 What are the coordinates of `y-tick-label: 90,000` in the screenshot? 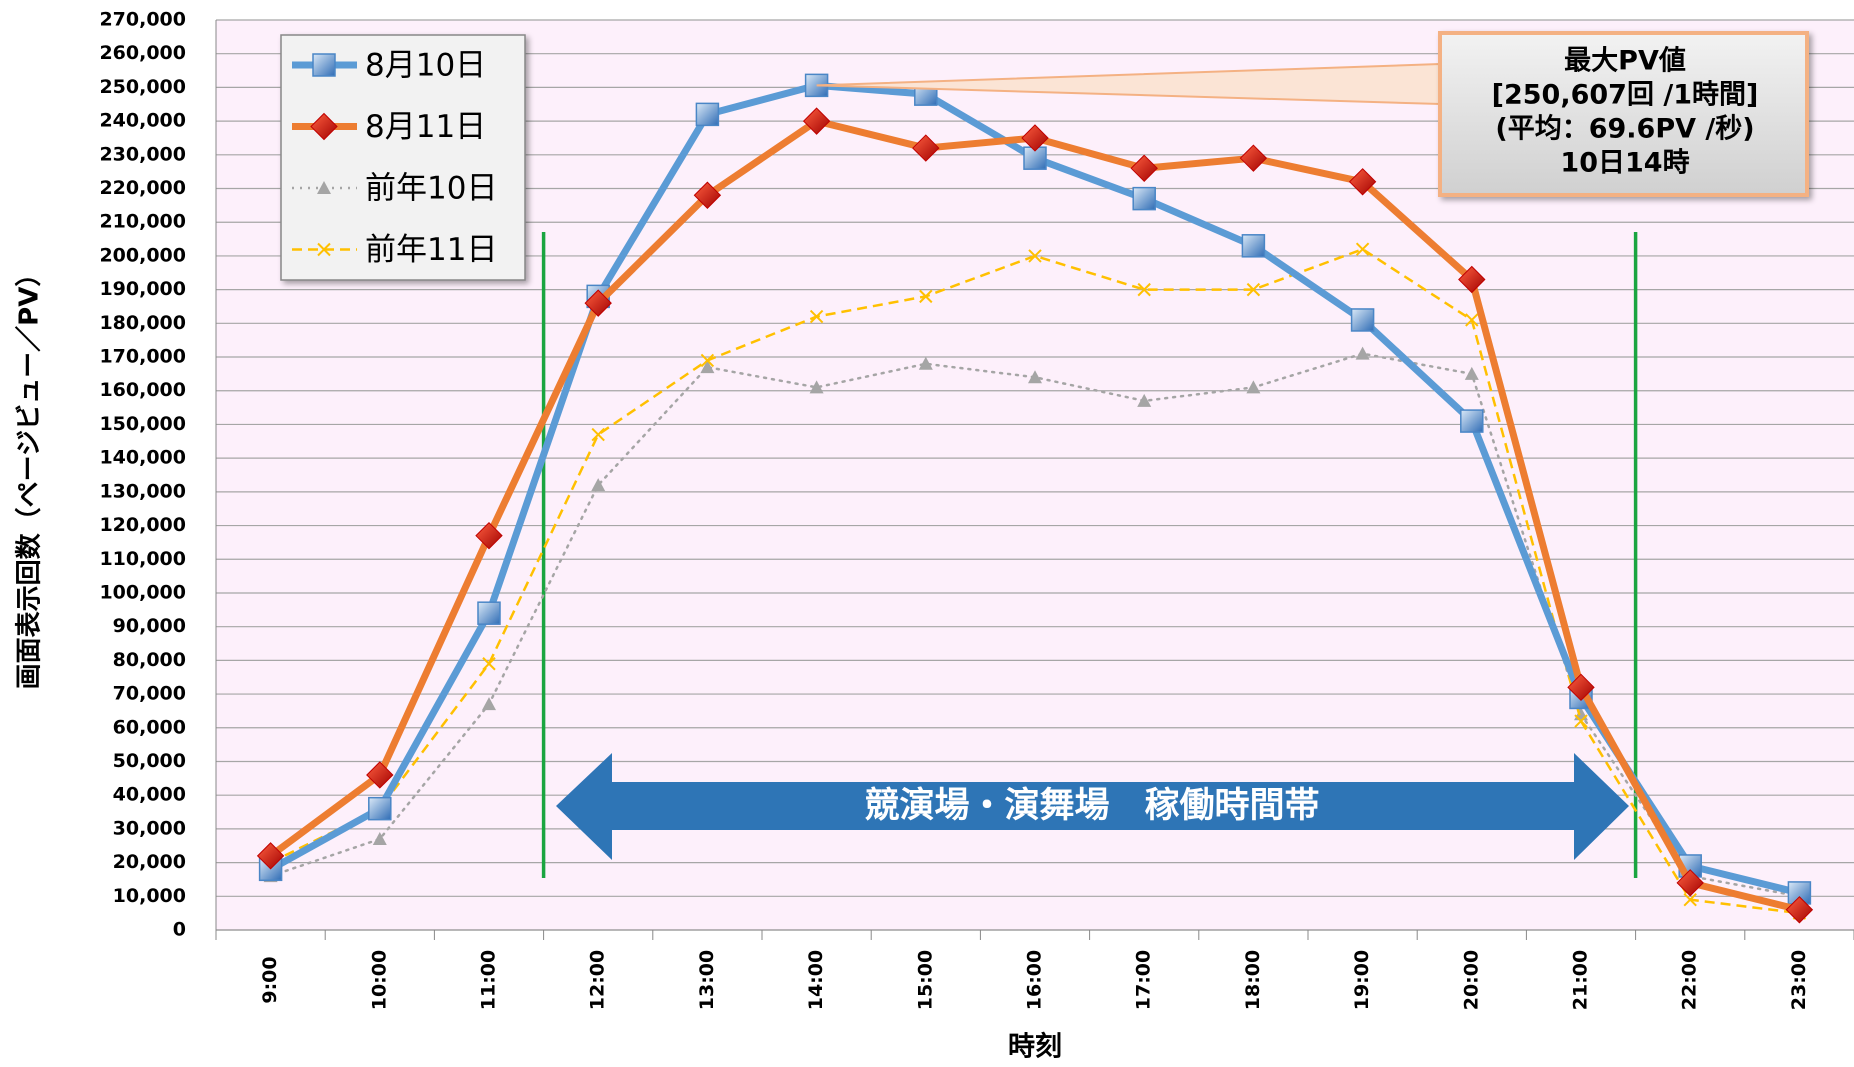 It's located at (149, 626).